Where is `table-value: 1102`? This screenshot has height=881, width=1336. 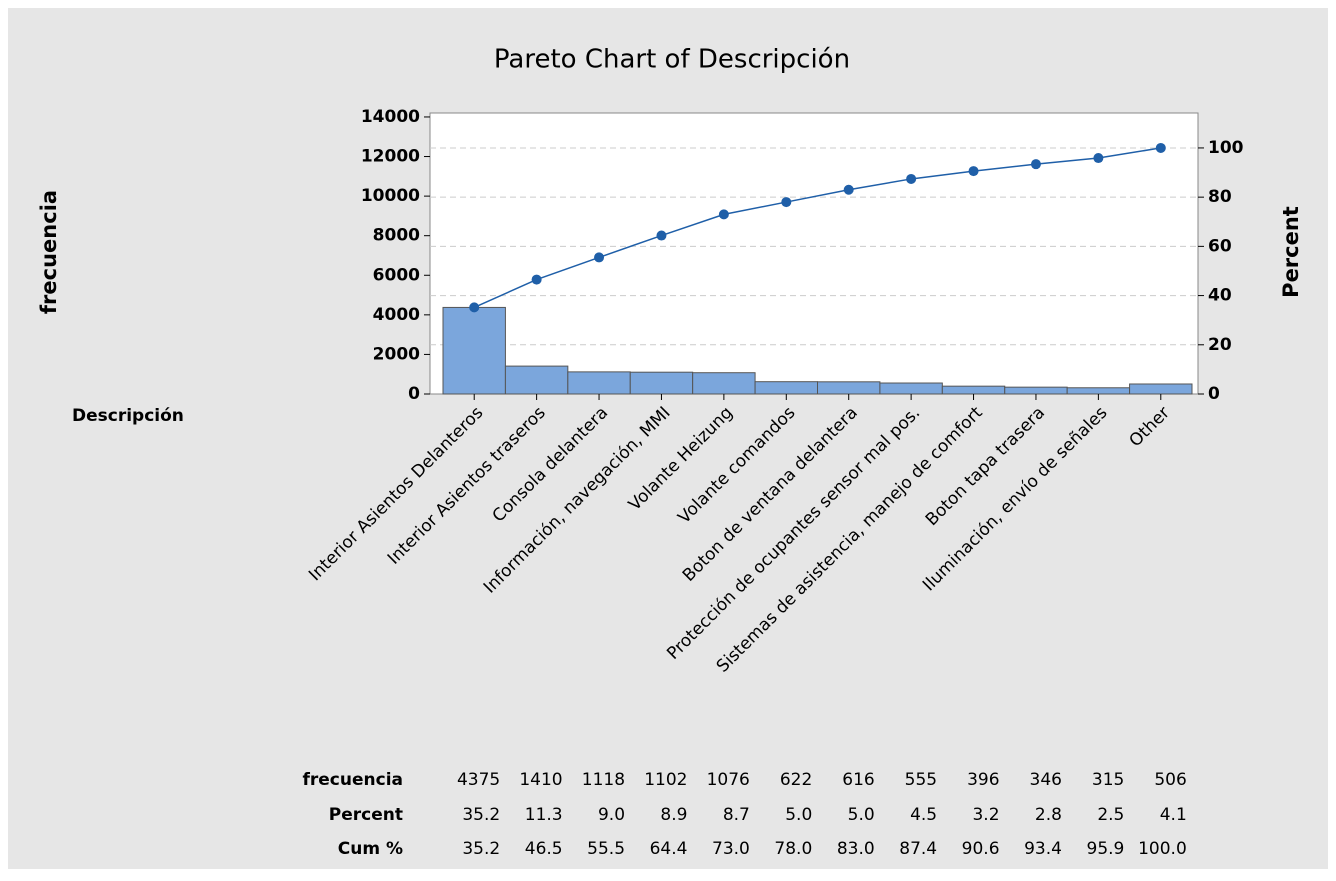
table-value: 1102 is located at coordinates (665, 780).